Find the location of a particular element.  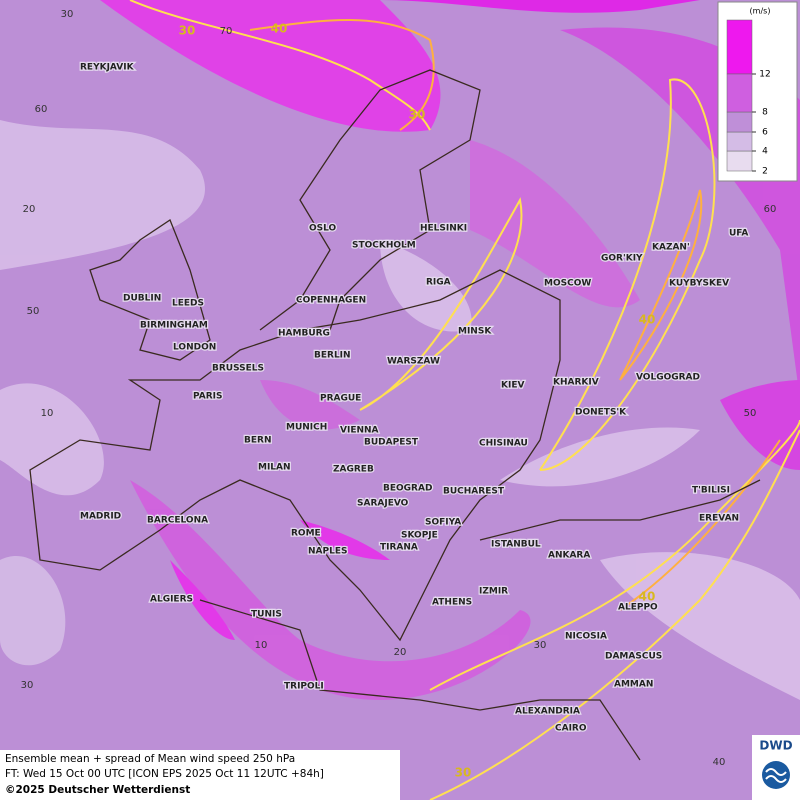

city-label: BERN is located at coordinates (257, 441).